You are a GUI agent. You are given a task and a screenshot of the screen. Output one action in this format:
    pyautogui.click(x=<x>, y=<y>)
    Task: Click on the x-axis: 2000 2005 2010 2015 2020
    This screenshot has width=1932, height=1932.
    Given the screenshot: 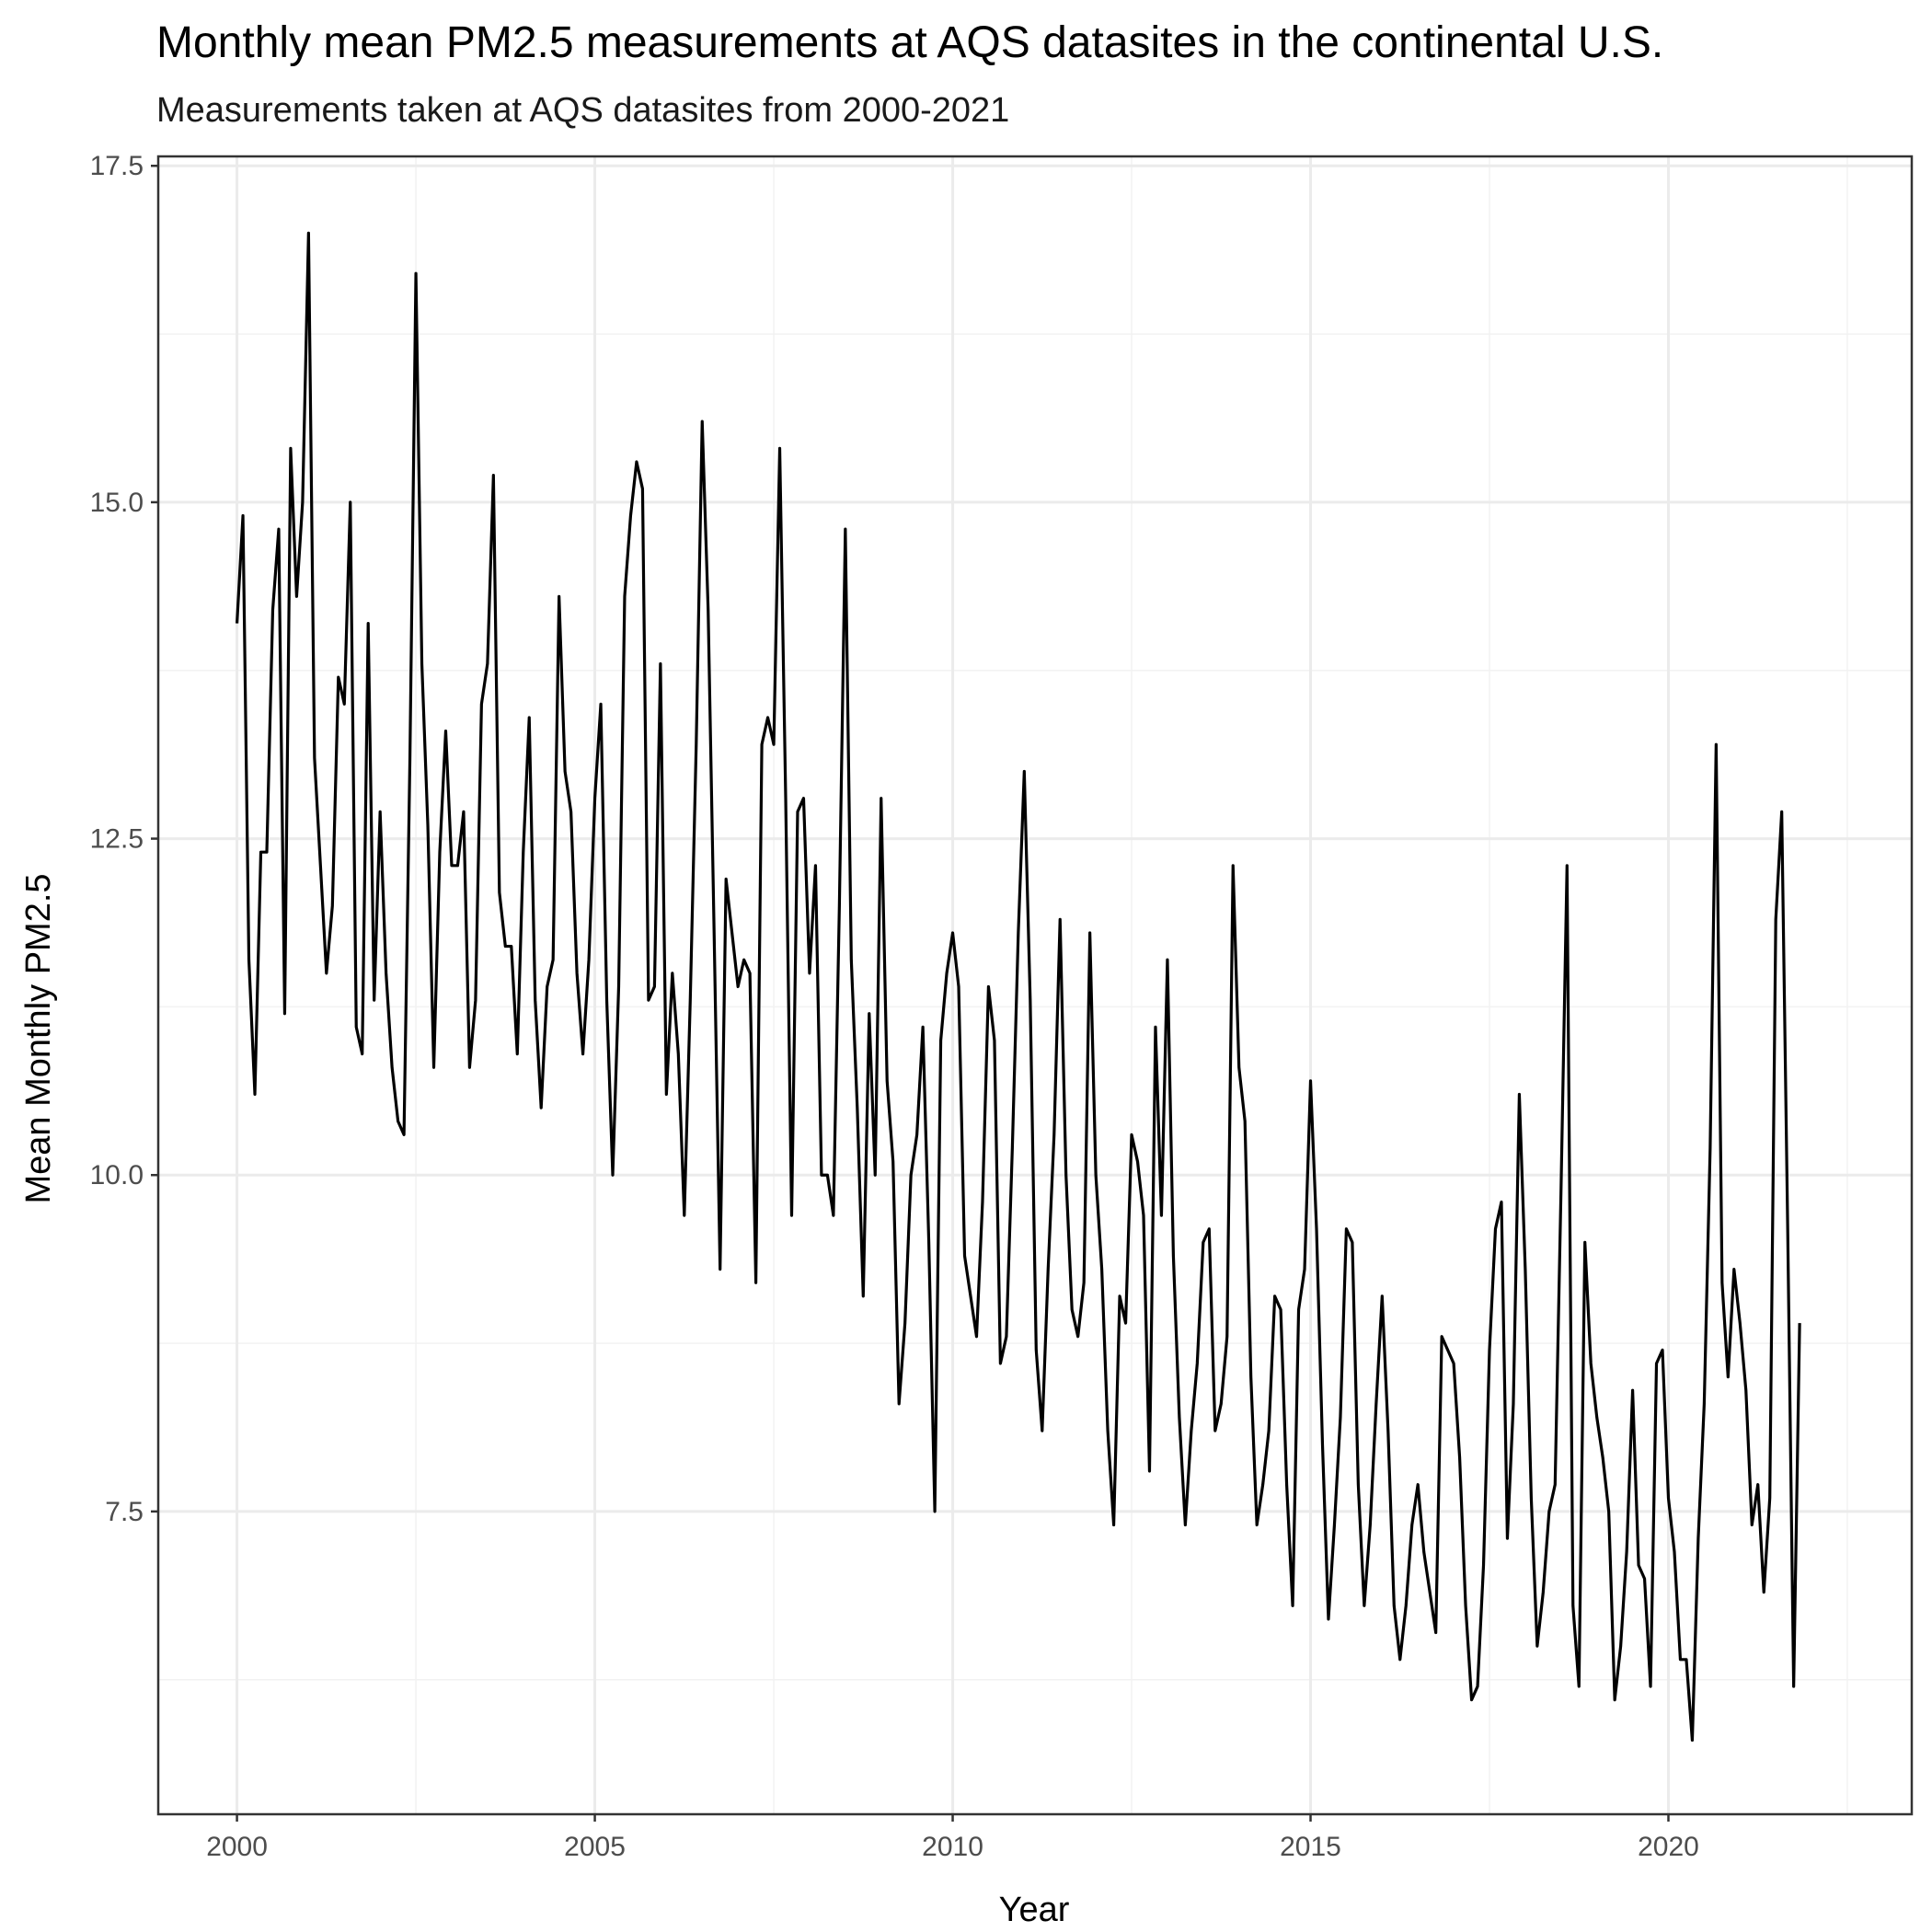 What is the action you would take?
    pyautogui.click(x=952, y=1838)
    